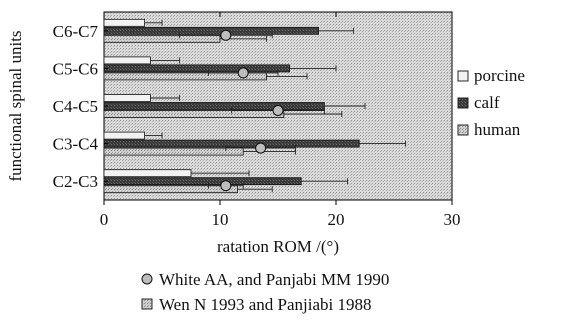  I want to click on bar-human-c4-c5, so click(194, 114).